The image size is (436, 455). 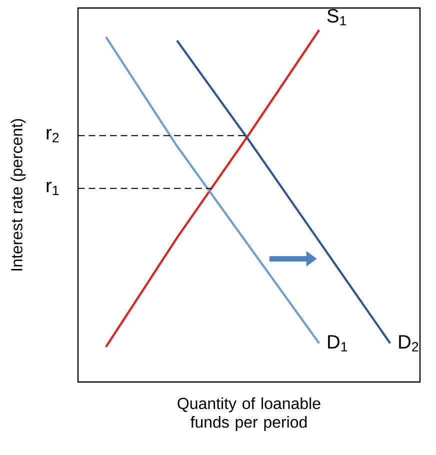 What do you see at coordinates (408, 343) in the screenshot?
I see `series-label: D$_{2}$` at bounding box center [408, 343].